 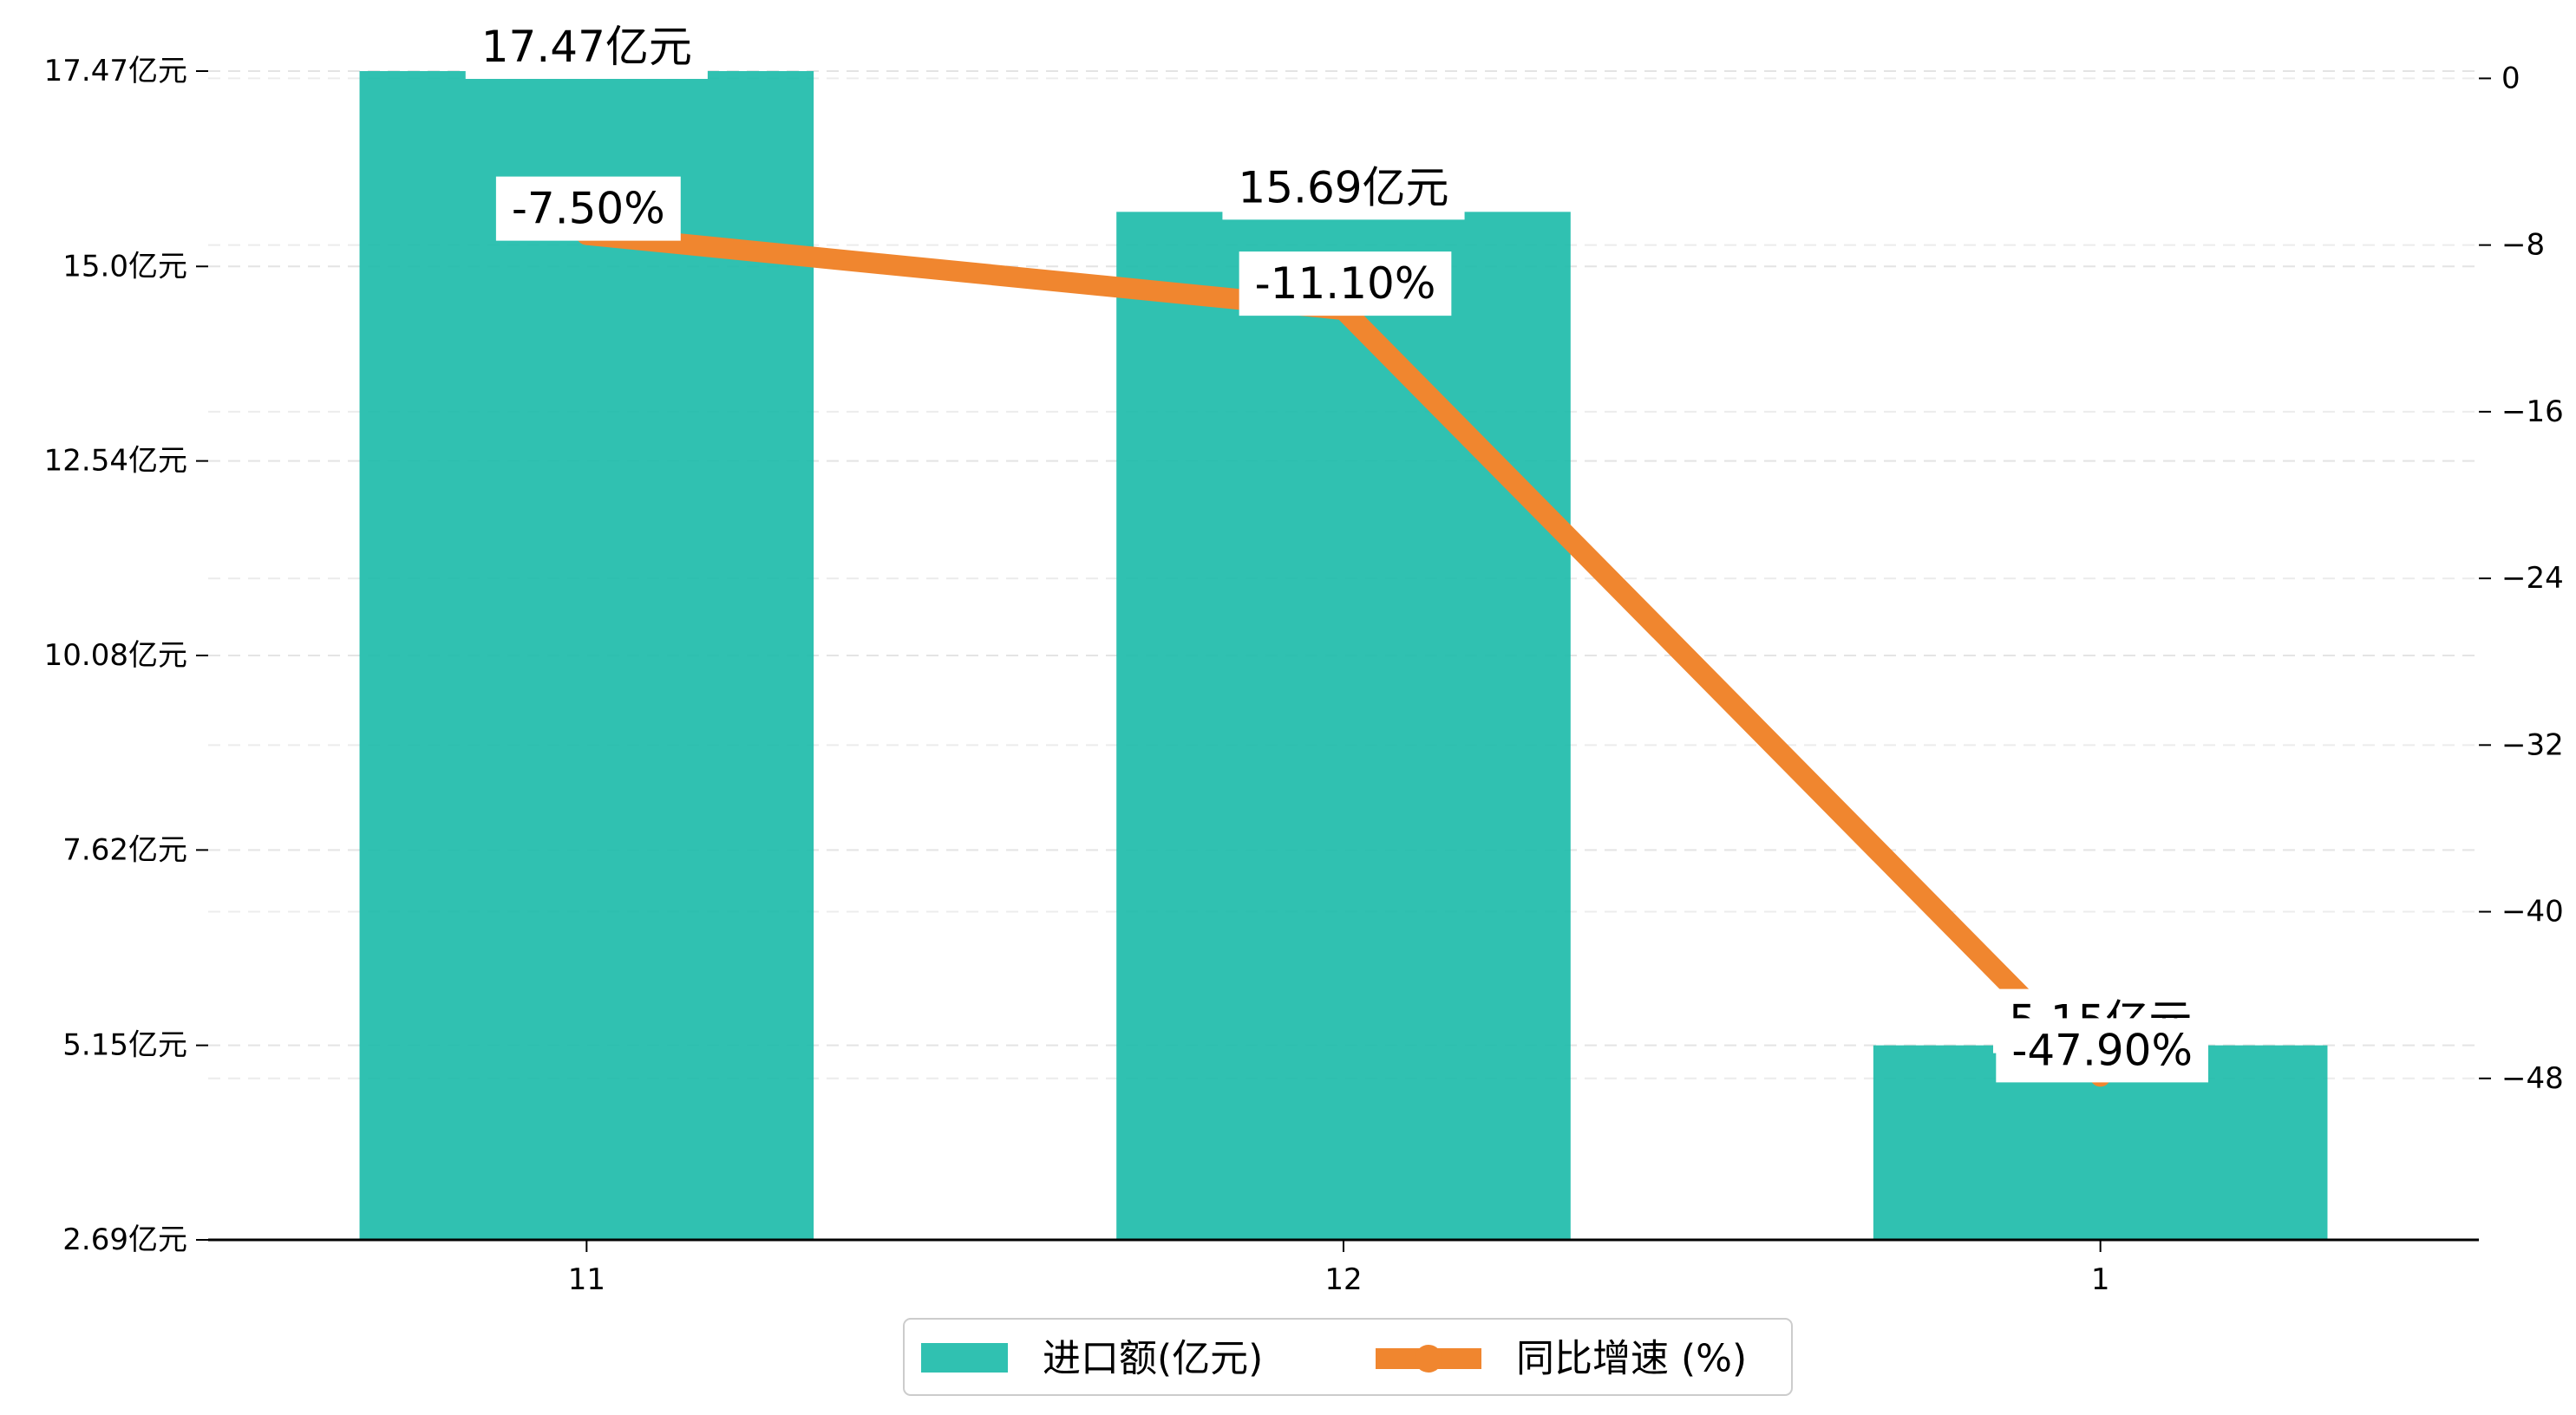 What do you see at coordinates (115, 71) in the screenshot?
I see `y-left-tick-label: 17.47亿元` at bounding box center [115, 71].